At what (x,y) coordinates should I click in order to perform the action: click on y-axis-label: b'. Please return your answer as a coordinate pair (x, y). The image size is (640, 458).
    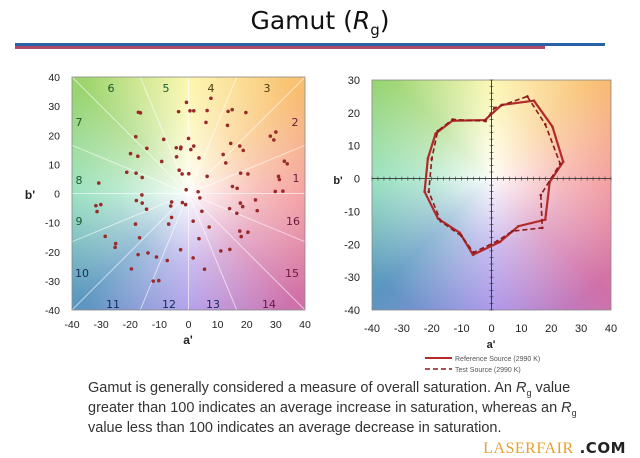
    Looking at the image, I should click on (30, 195).